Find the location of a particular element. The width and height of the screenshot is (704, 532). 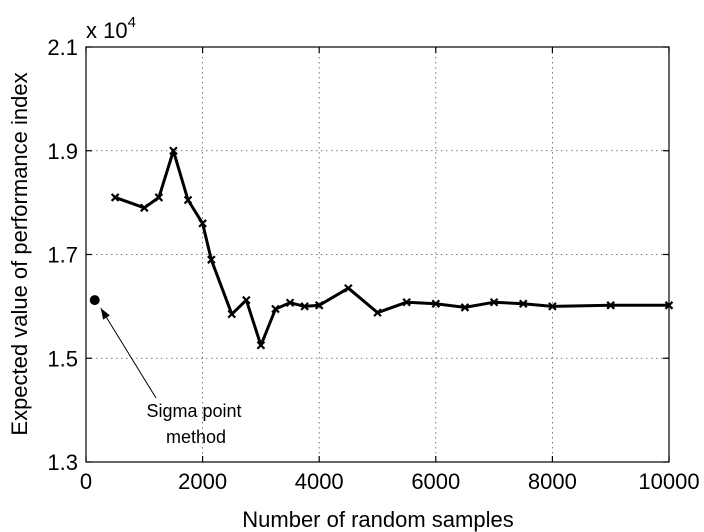

x-axis-label: Number of random samples is located at coordinates (377, 519).